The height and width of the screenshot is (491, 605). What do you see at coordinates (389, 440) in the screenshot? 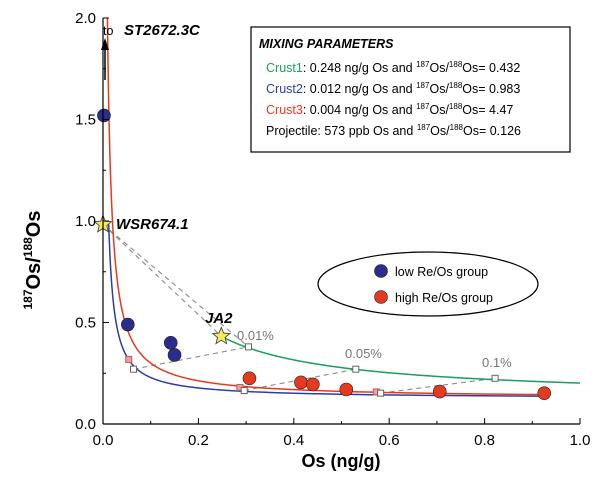
I see `x-tick-label: 0.6` at bounding box center [389, 440].